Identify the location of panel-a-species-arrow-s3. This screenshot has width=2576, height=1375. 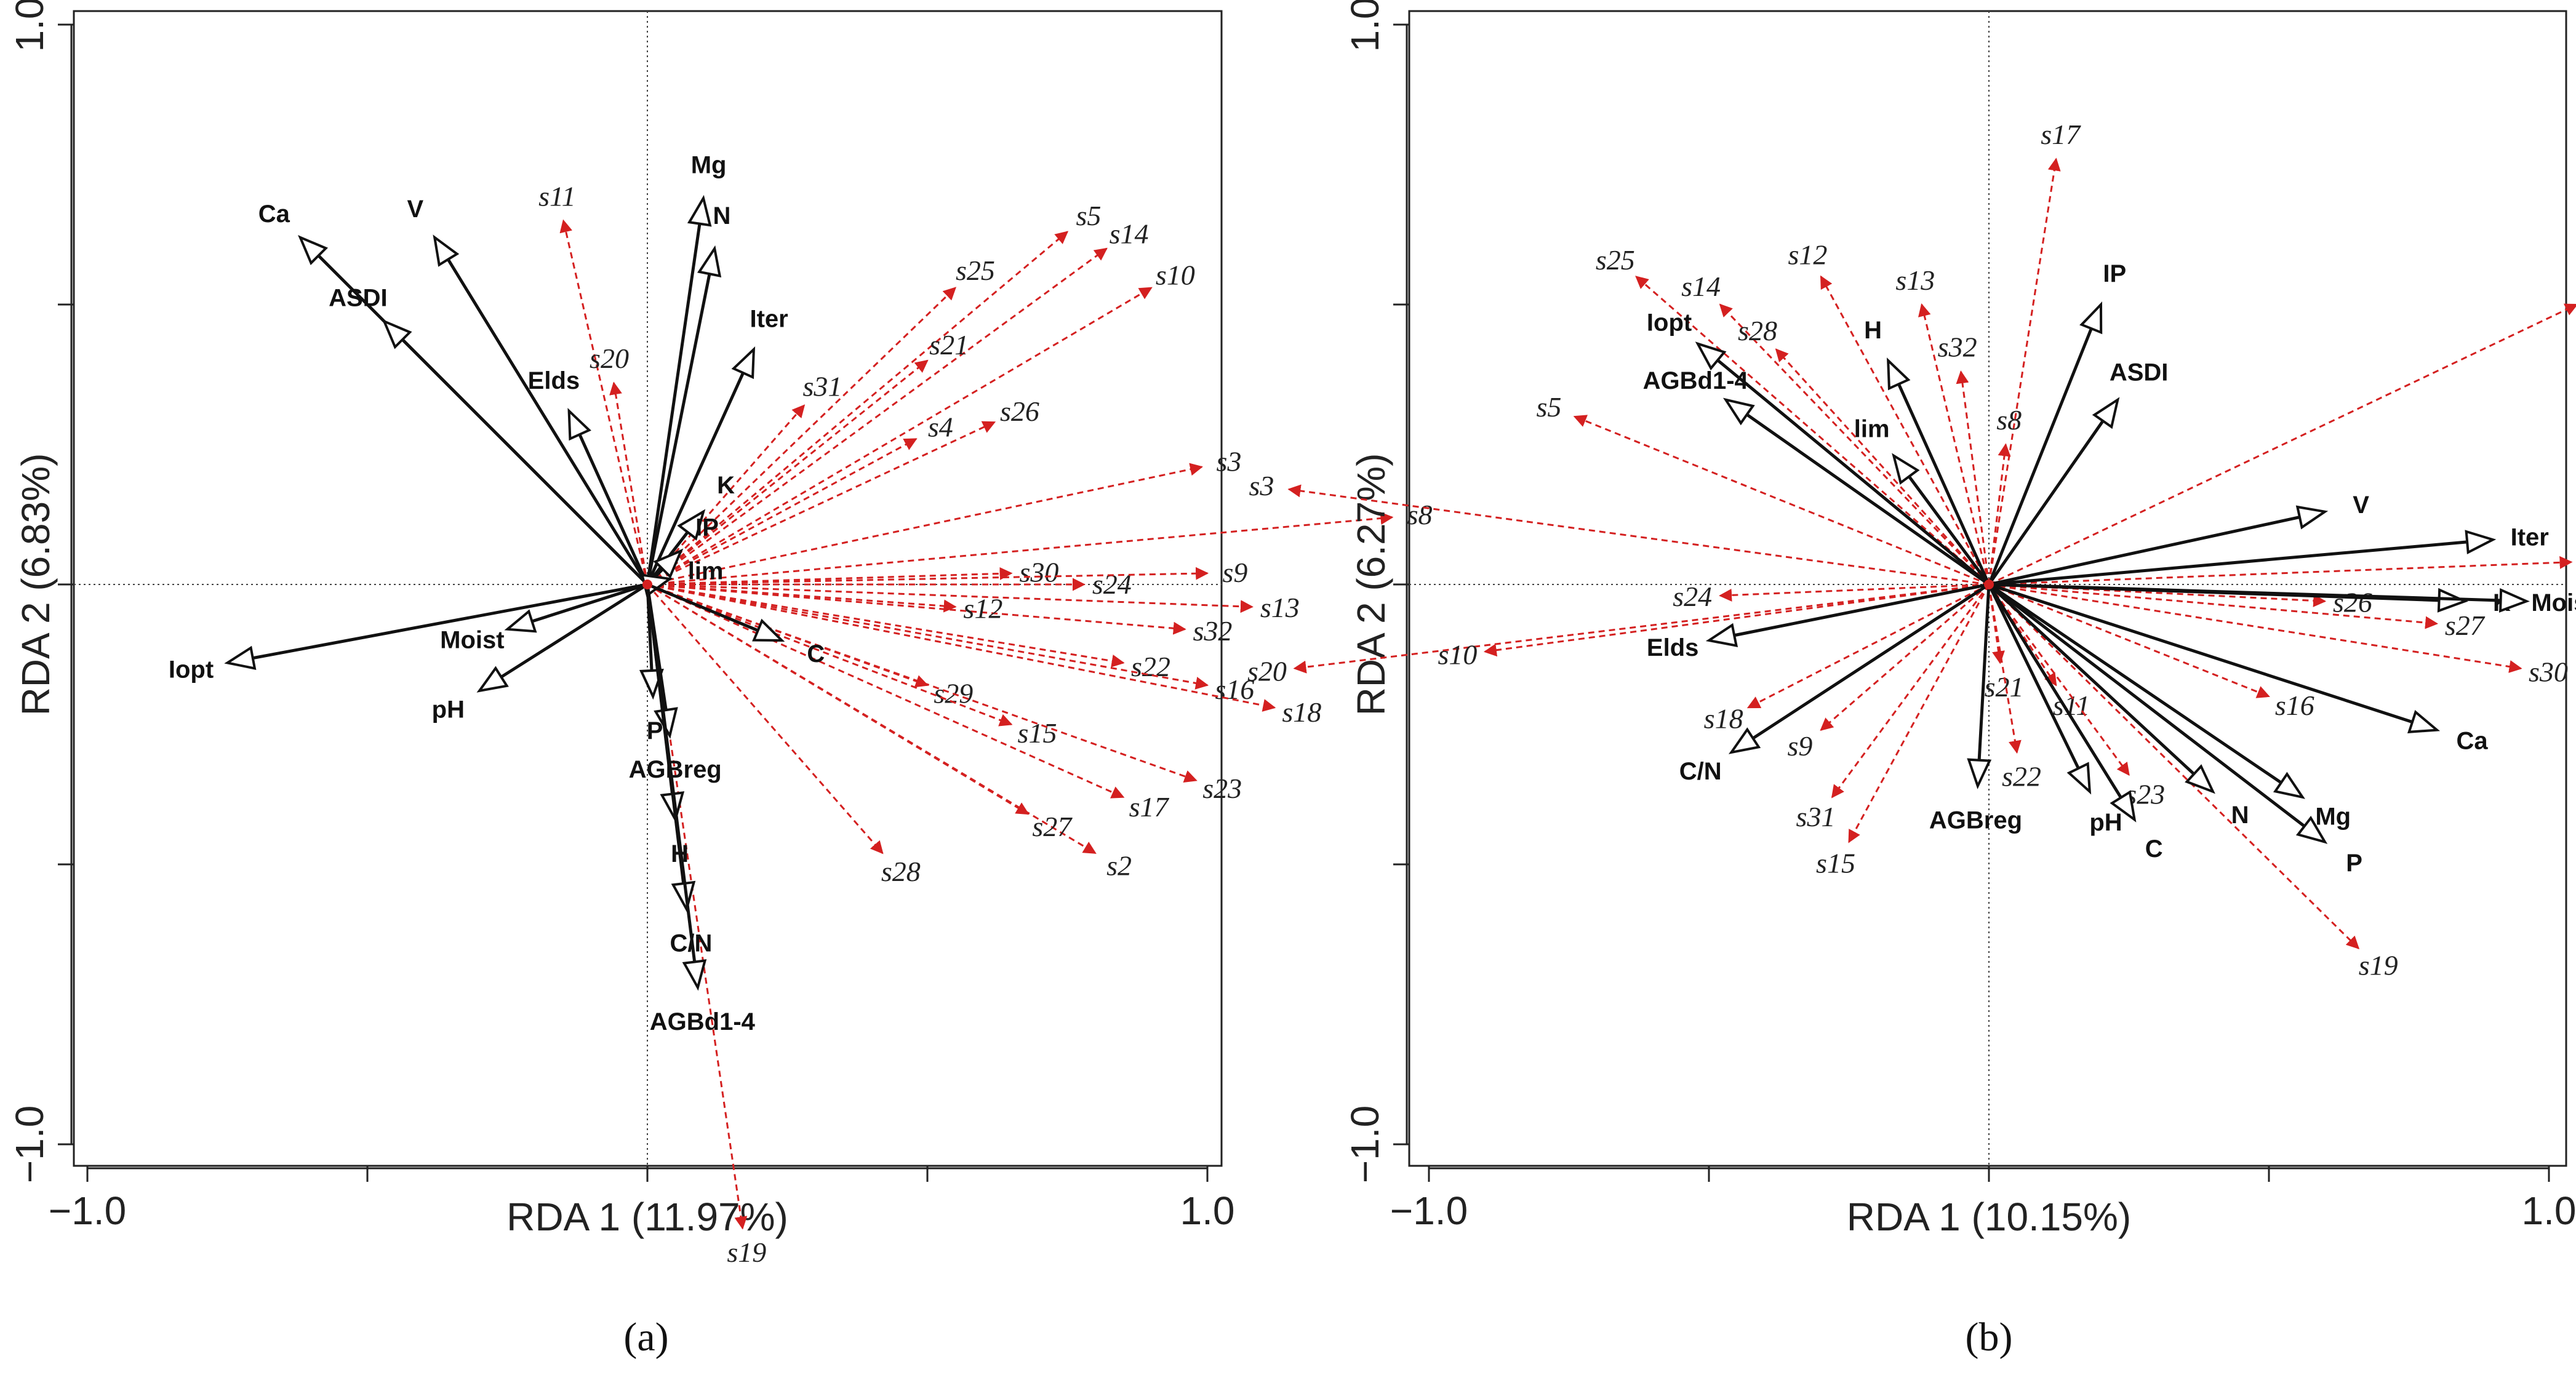
(925, 524).